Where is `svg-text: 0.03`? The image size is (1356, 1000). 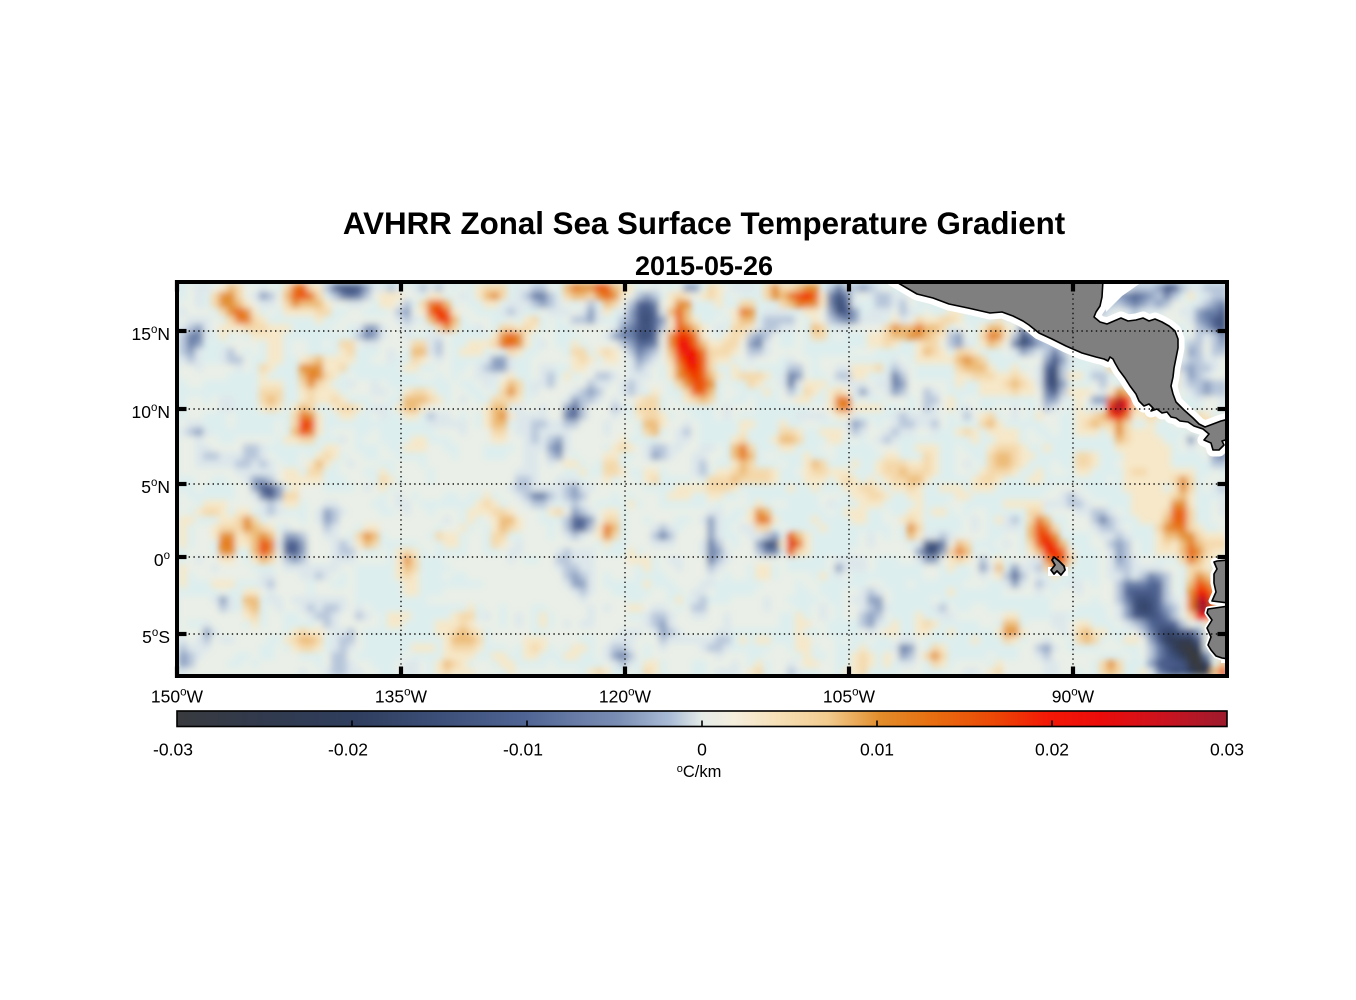
svg-text: 0.03 is located at coordinates (1227, 750).